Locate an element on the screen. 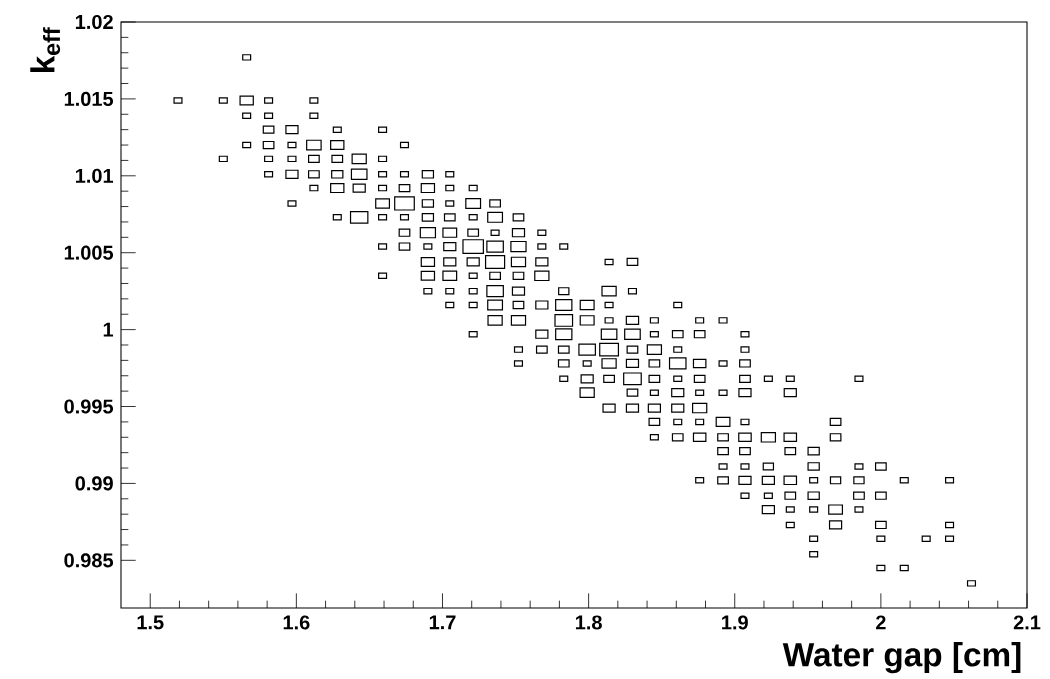  y-tick-label: 1.01 is located at coordinates (94, 175).